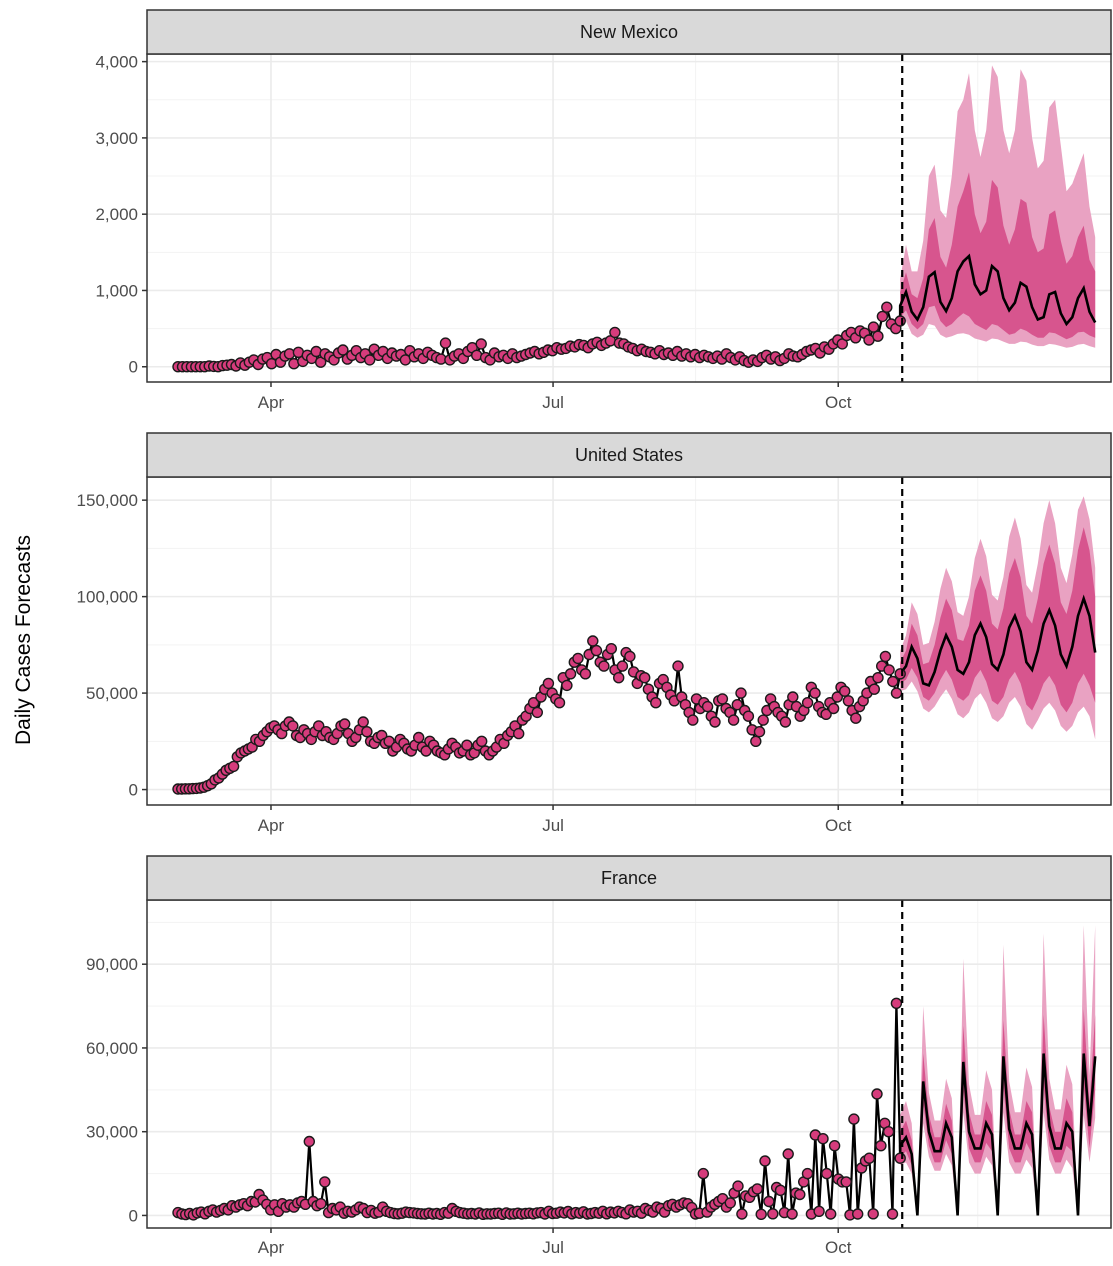 This screenshot has width=1113, height=1266. I want to click on y-tick-label: 4,000, so click(116, 62).